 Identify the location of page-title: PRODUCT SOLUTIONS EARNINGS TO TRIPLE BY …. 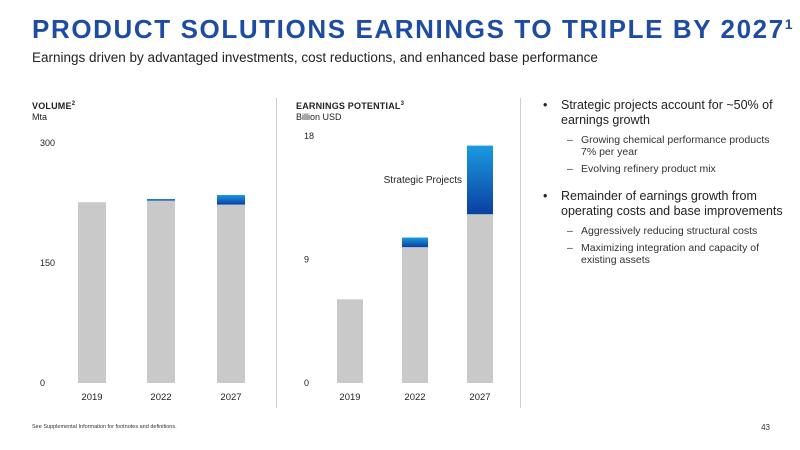
(412, 29).